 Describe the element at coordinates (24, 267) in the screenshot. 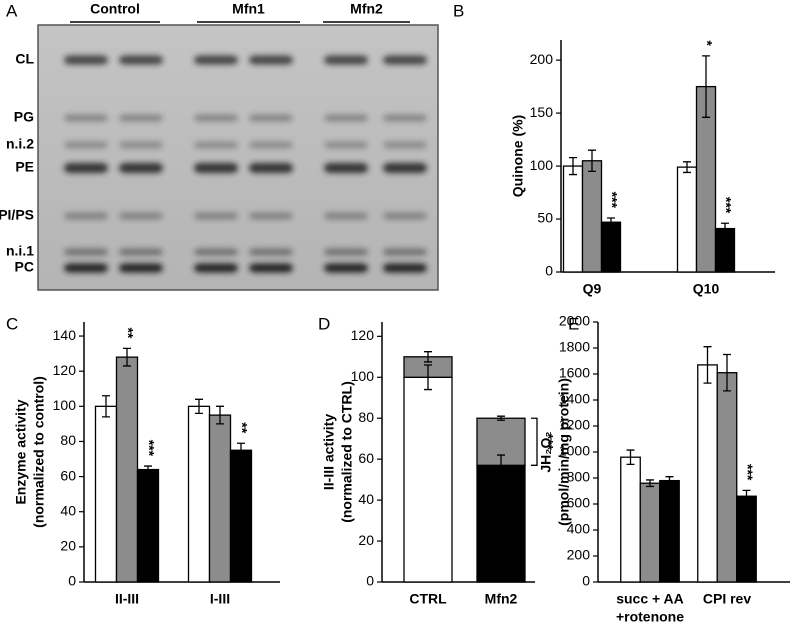

I see `band-label: PC` at that location.